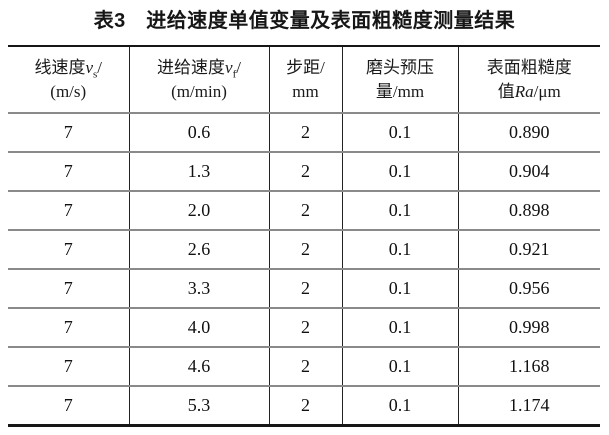 The height and width of the screenshot is (435, 609). I want to click on table-row: 7 5.3 2 0.1 1.174, so click(304, 406).